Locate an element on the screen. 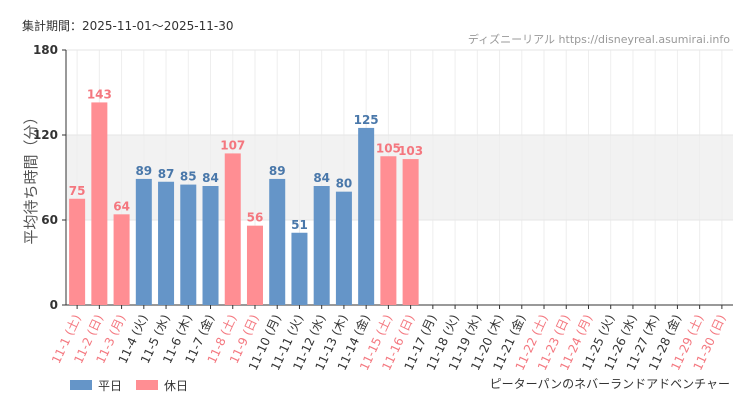  data-label: 64 is located at coordinates (121, 206).